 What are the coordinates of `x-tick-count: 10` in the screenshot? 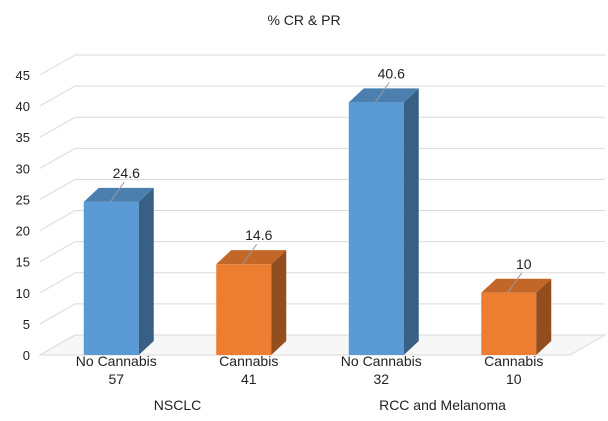 It's located at (514, 379).